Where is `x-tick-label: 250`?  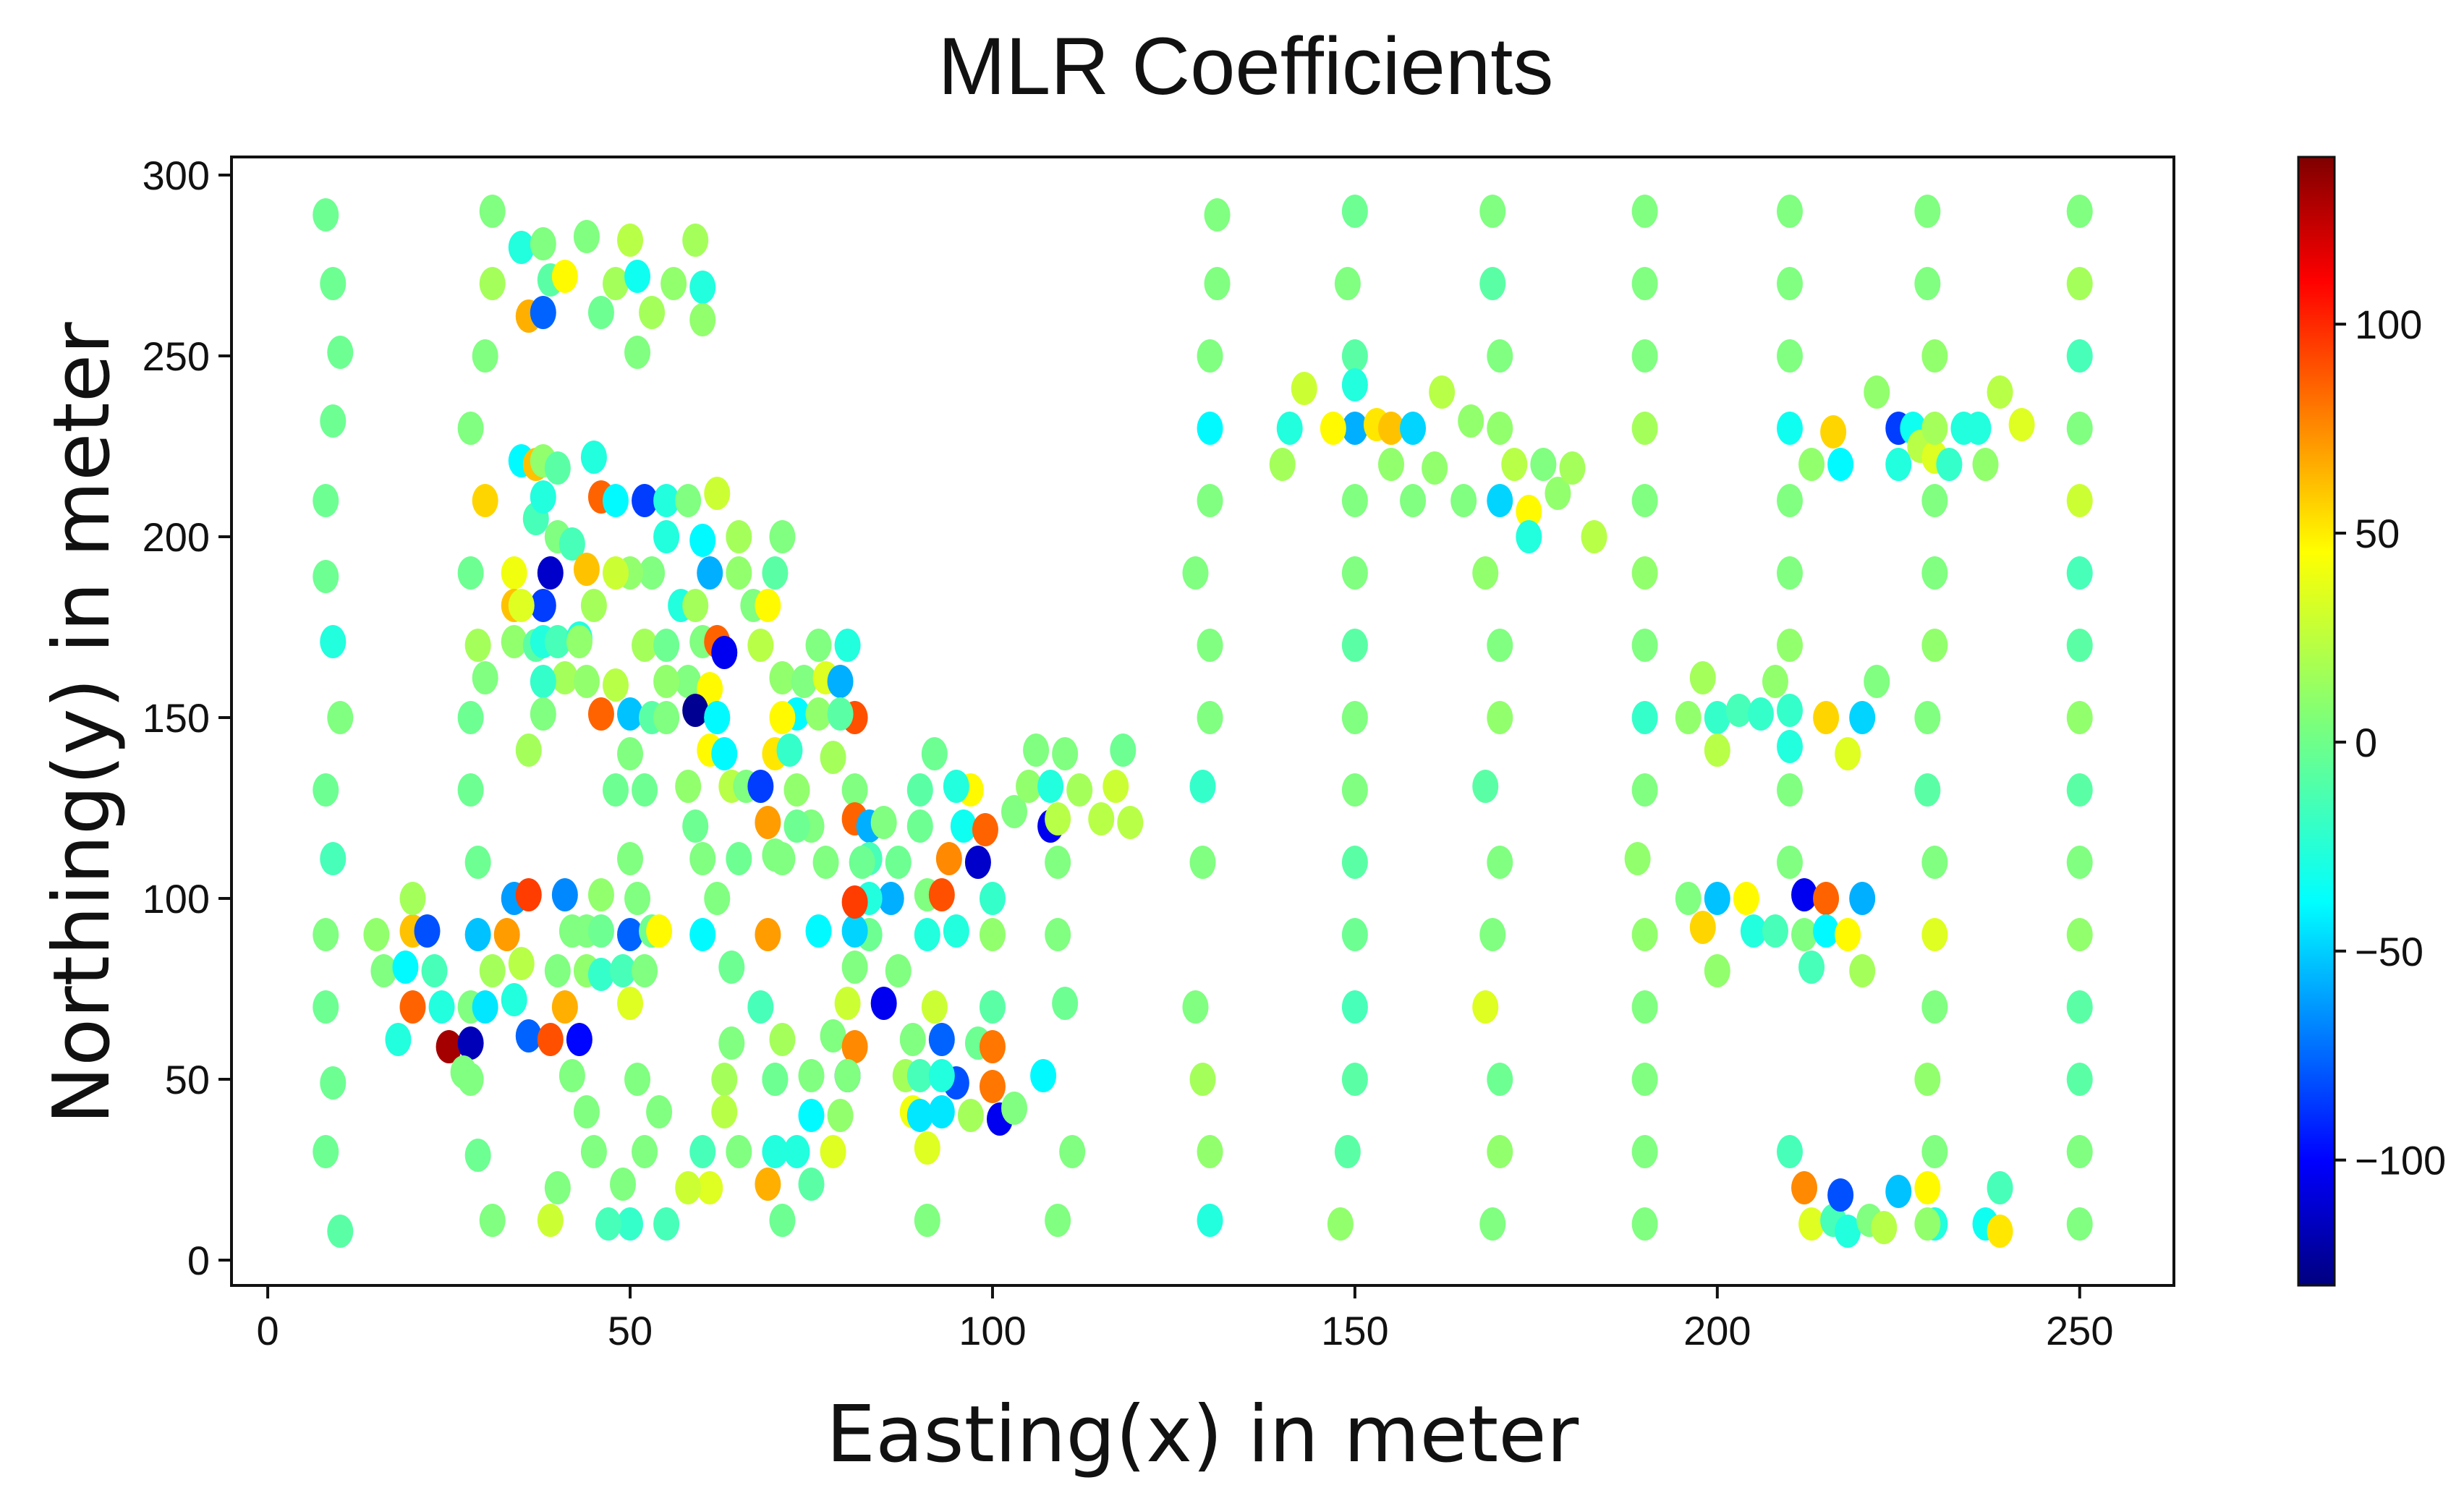
x-tick-label: 250 is located at coordinates (2079, 1330).